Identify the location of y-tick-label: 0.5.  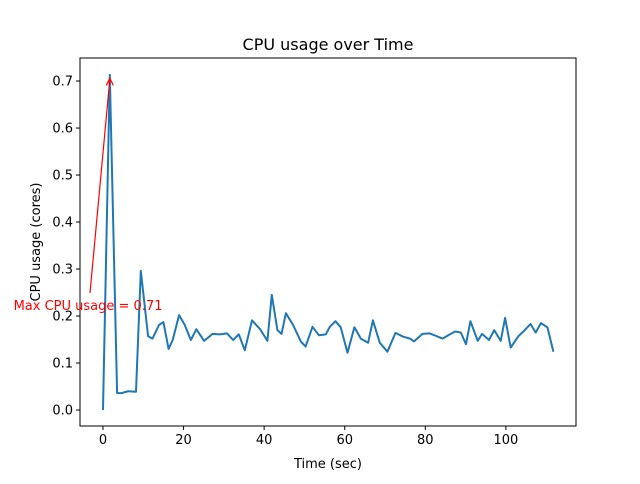
(62, 176).